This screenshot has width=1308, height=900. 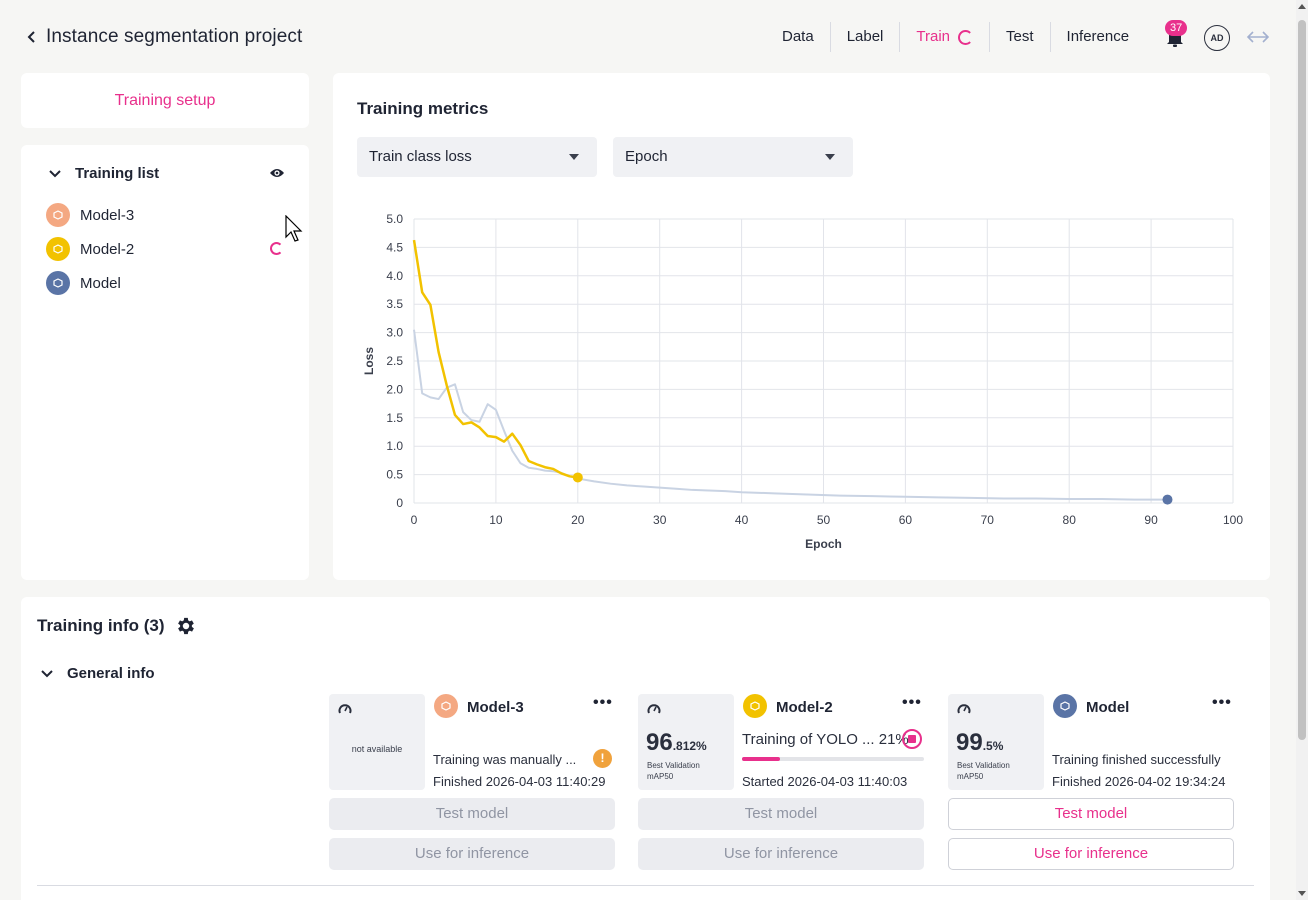 I want to click on nav-label: Label, so click(x=866, y=37).